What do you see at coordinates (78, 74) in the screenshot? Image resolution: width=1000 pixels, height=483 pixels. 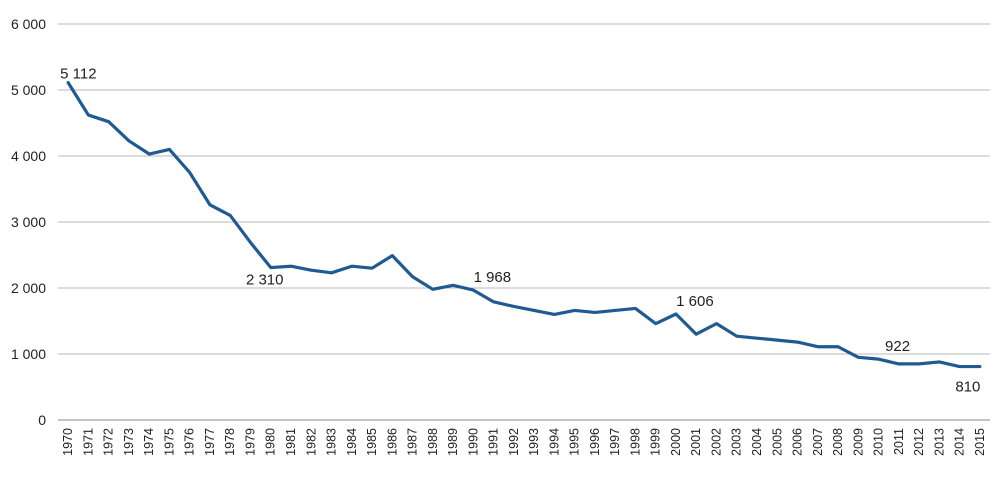 I see `data-label: 5 112` at bounding box center [78, 74].